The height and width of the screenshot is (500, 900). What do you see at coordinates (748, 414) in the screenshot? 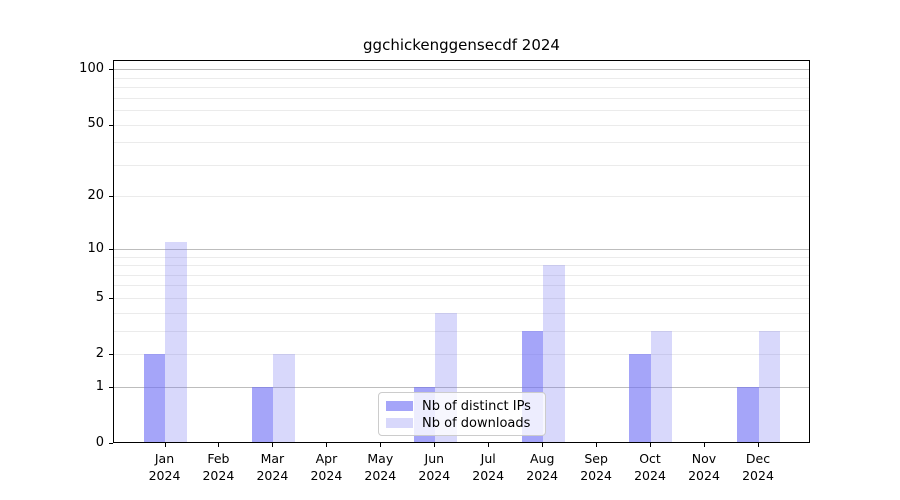
I see `bar-distinct-ips-dec` at bounding box center [748, 414].